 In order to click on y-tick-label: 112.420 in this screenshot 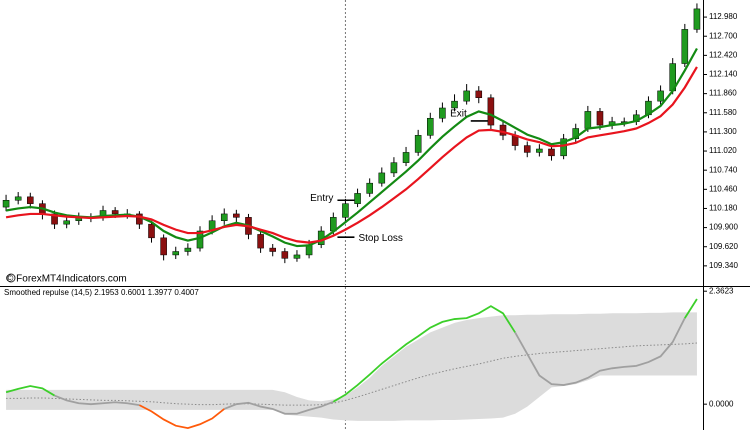, I will do `click(723, 54)`.